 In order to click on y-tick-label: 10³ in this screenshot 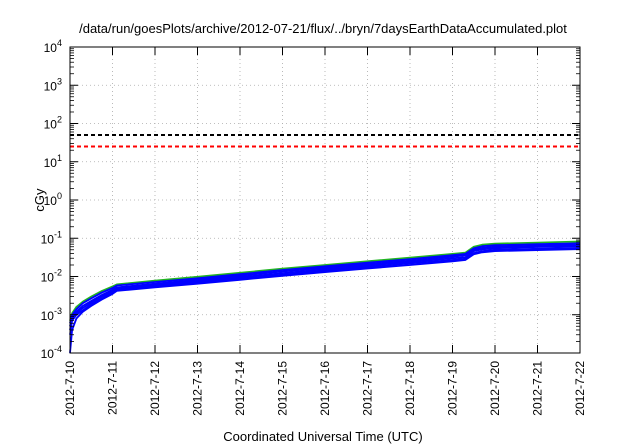, I will do `click(53, 84)`.